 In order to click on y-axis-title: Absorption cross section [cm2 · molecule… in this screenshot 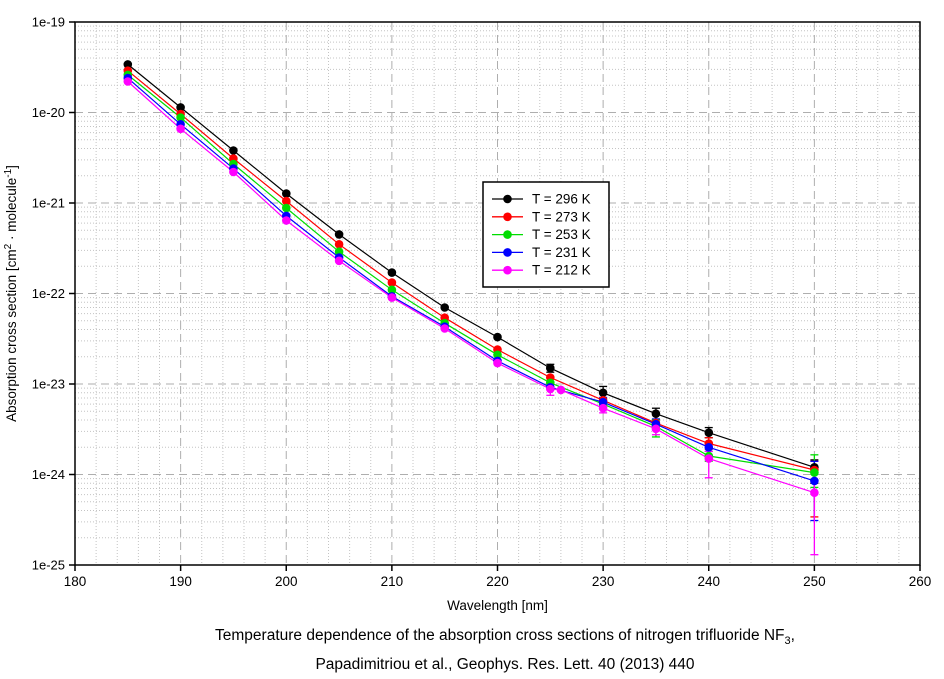, I will do `click(11, 293)`.